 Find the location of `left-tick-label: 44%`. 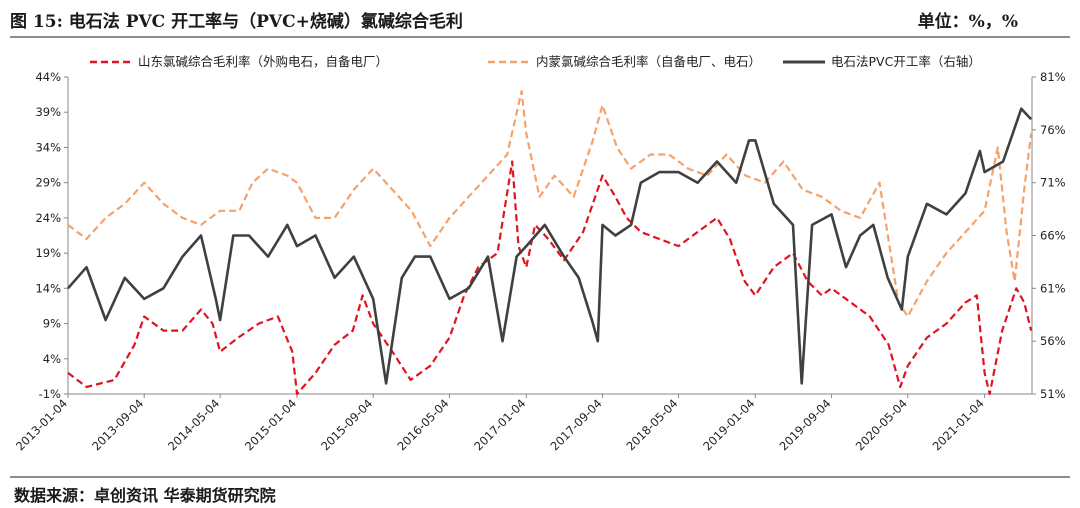

left-tick-label: 44% is located at coordinates (48, 77).